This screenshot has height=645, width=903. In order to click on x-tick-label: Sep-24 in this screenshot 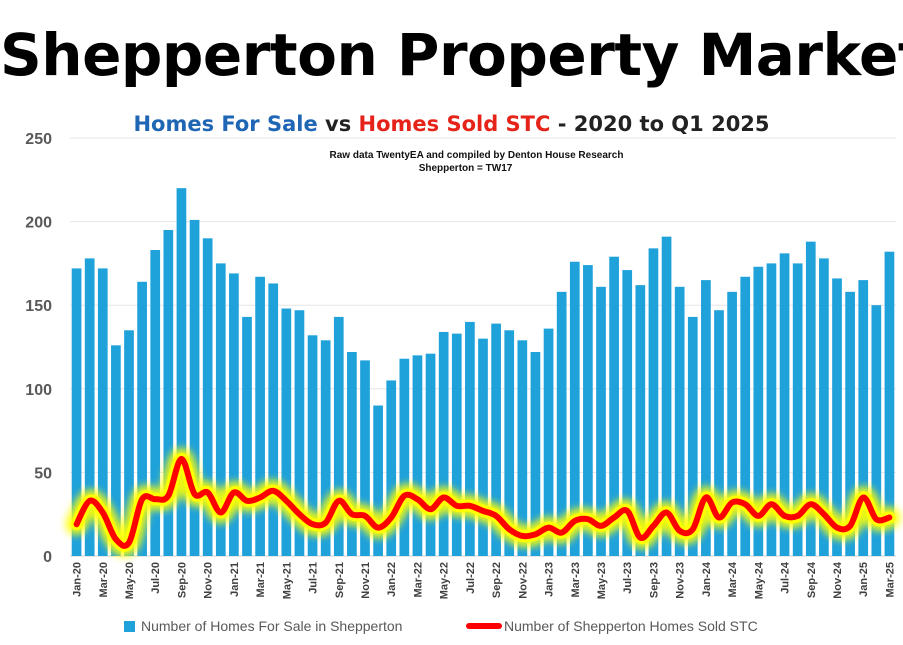, I will do `click(812, 579)`.